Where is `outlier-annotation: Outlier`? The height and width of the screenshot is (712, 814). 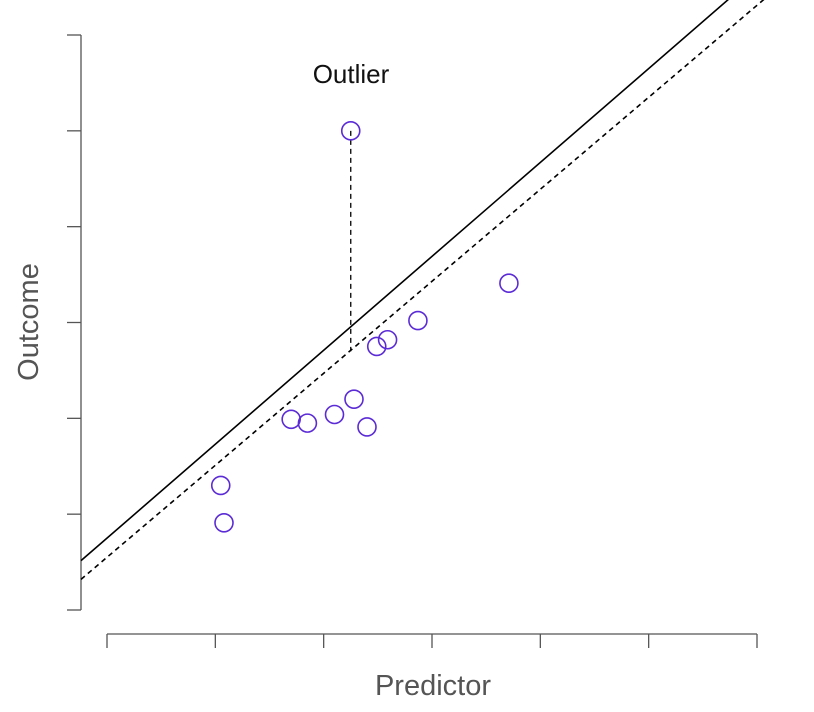
outlier-annotation: Outlier is located at coordinates (351, 74).